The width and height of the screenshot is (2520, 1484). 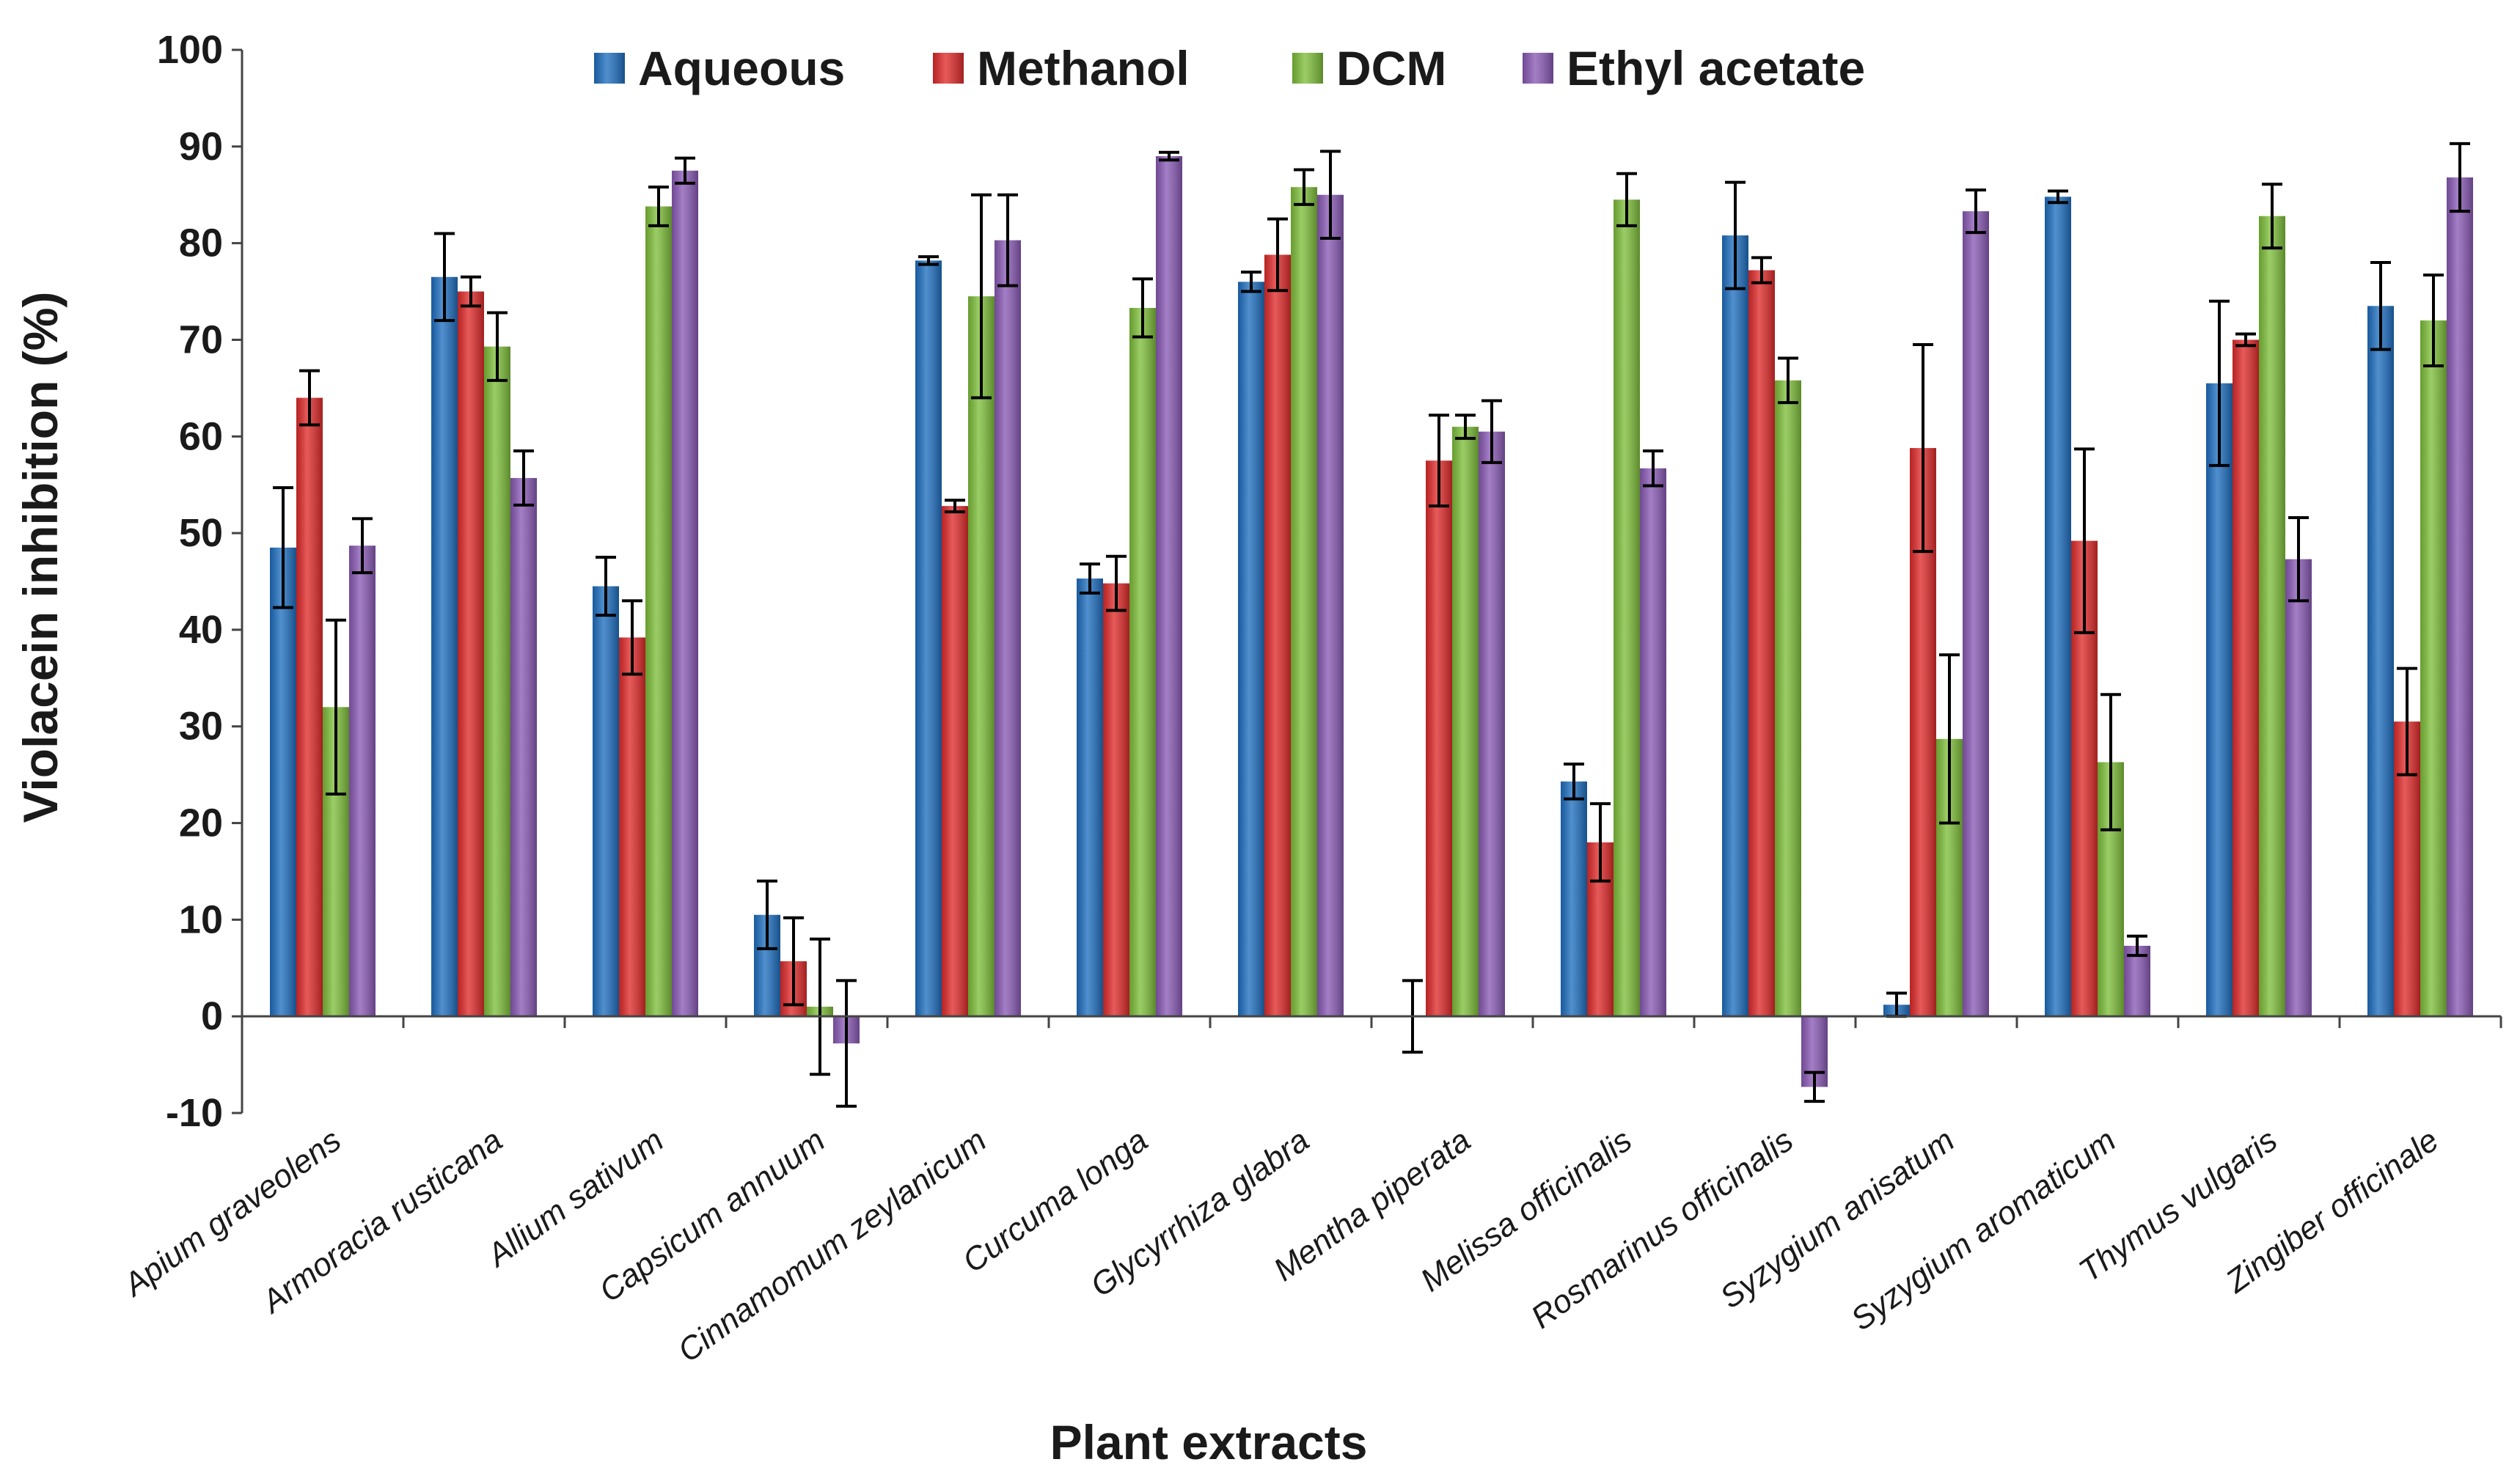 What do you see at coordinates (201, 630) in the screenshot?
I see `y-tick-label: 40` at bounding box center [201, 630].